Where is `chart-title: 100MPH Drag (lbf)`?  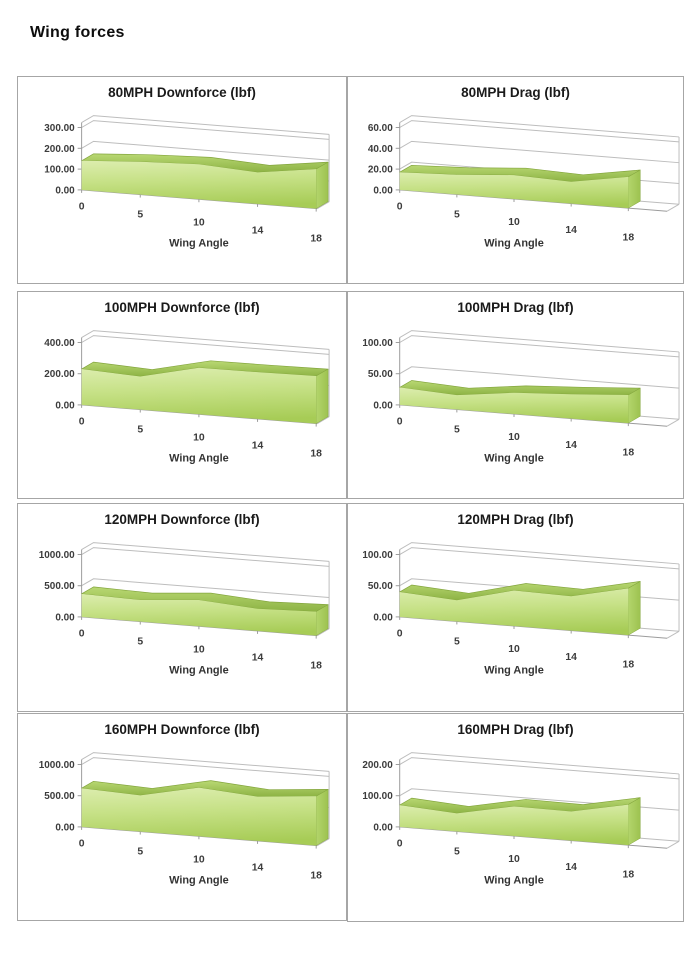 chart-title: 100MPH Drag (lbf) is located at coordinates (515, 307).